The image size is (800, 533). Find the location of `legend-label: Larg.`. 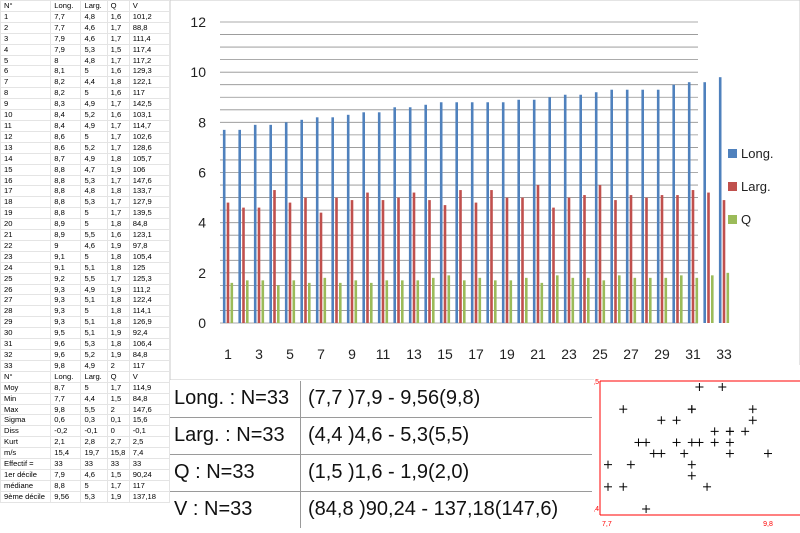

legend-label: Larg. is located at coordinates (756, 186).